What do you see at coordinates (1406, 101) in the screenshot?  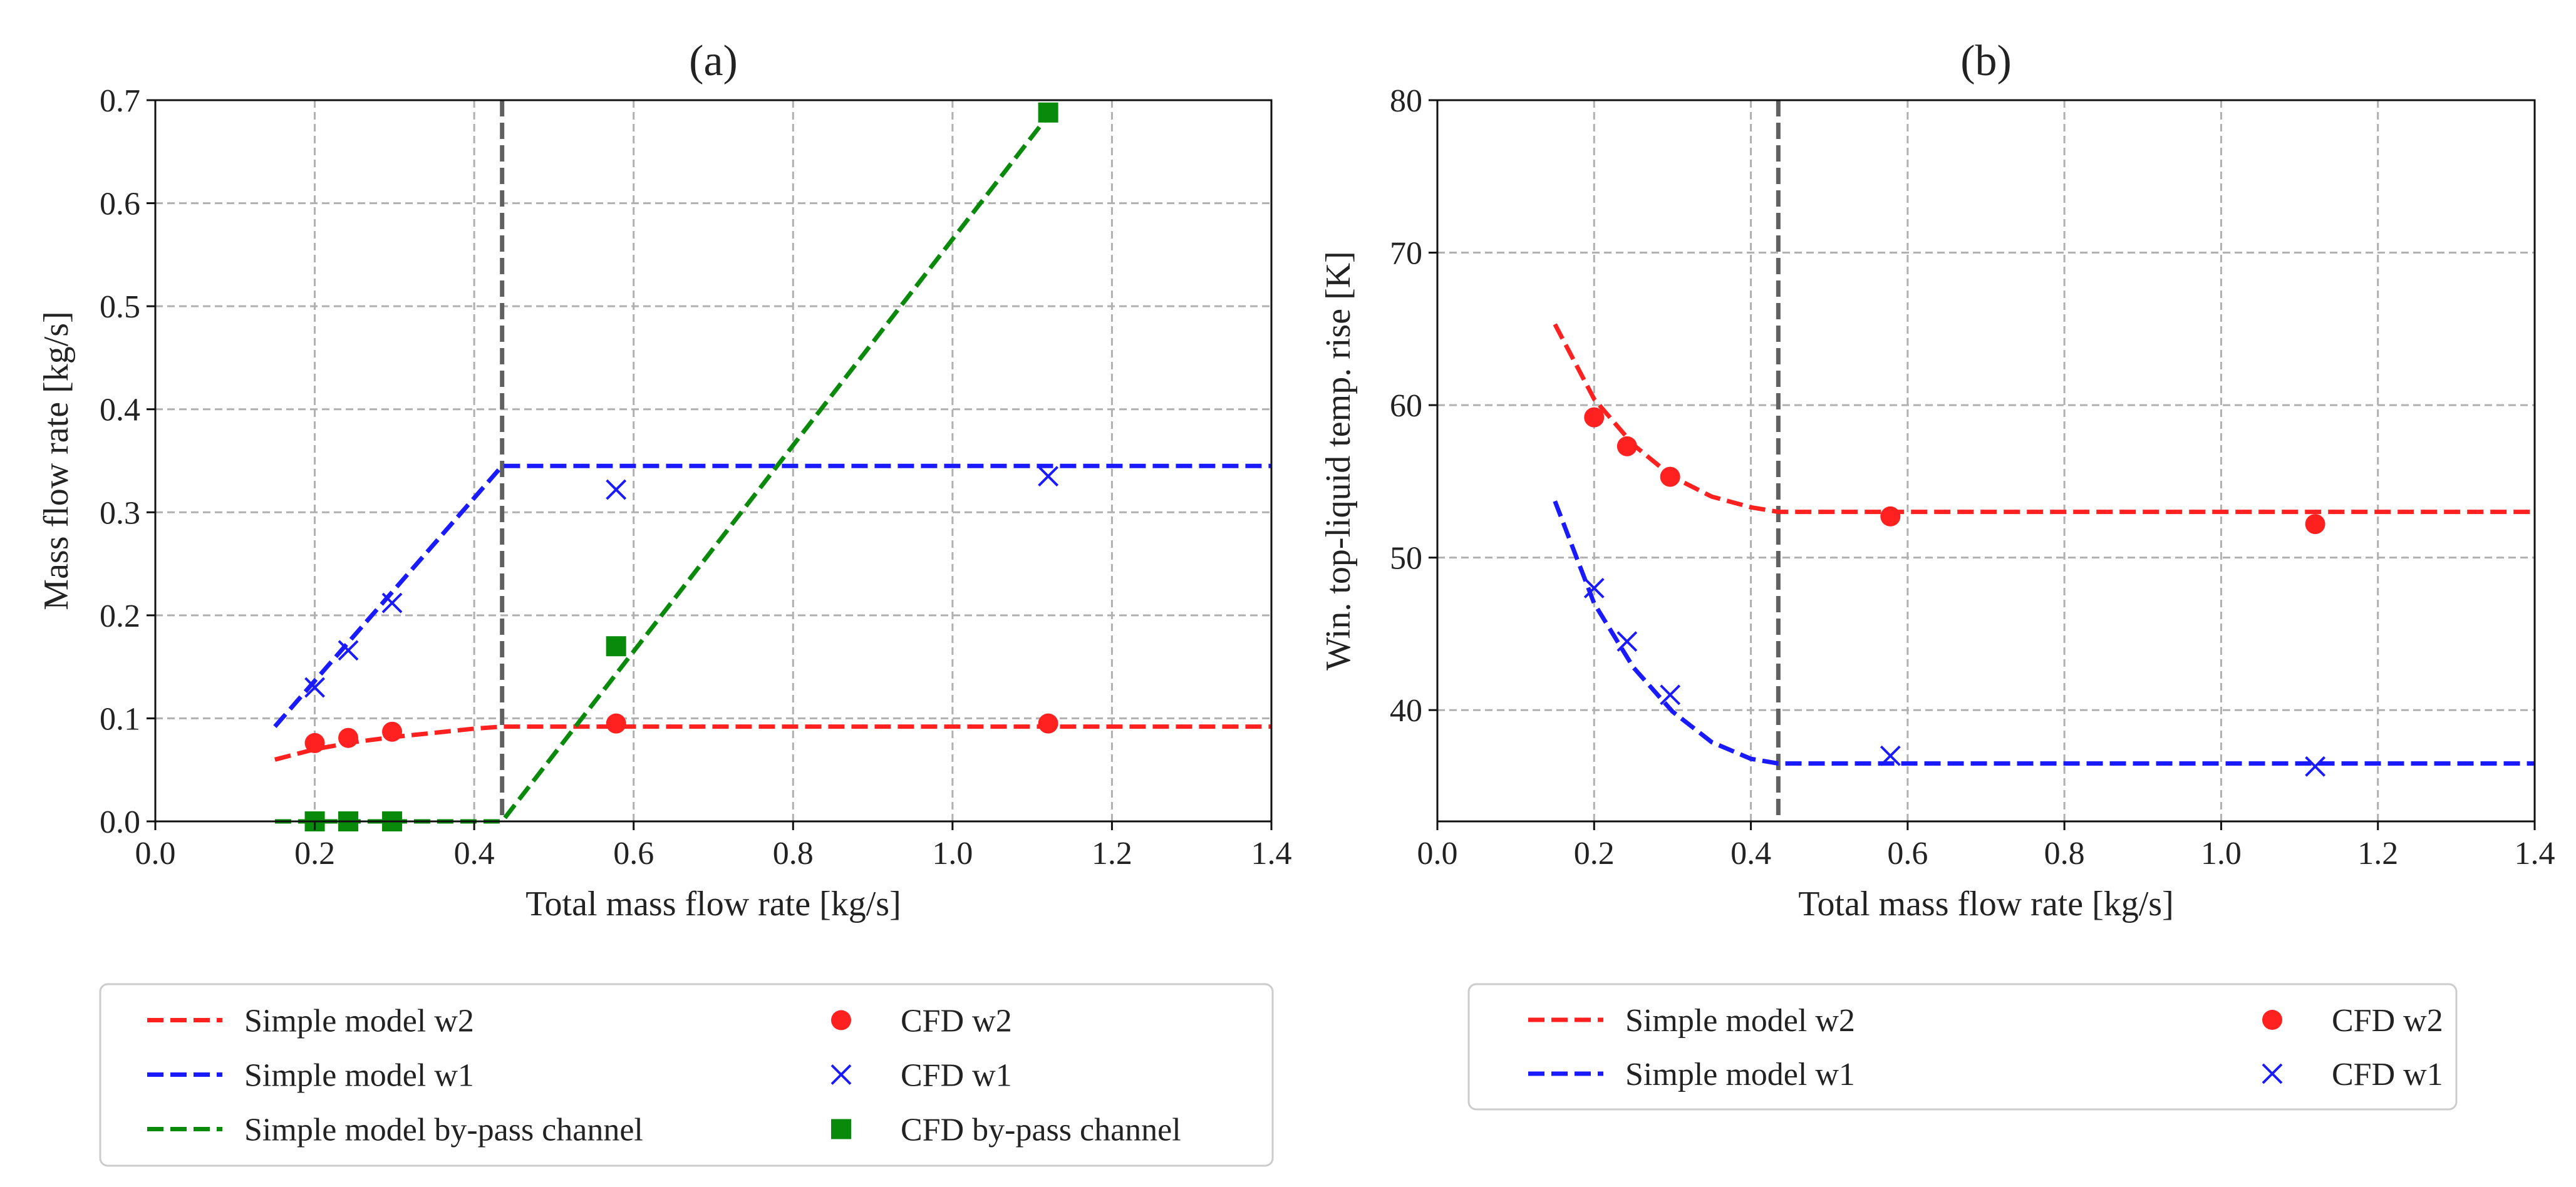 I see `y-tick-label: 80` at bounding box center [1406, 101].